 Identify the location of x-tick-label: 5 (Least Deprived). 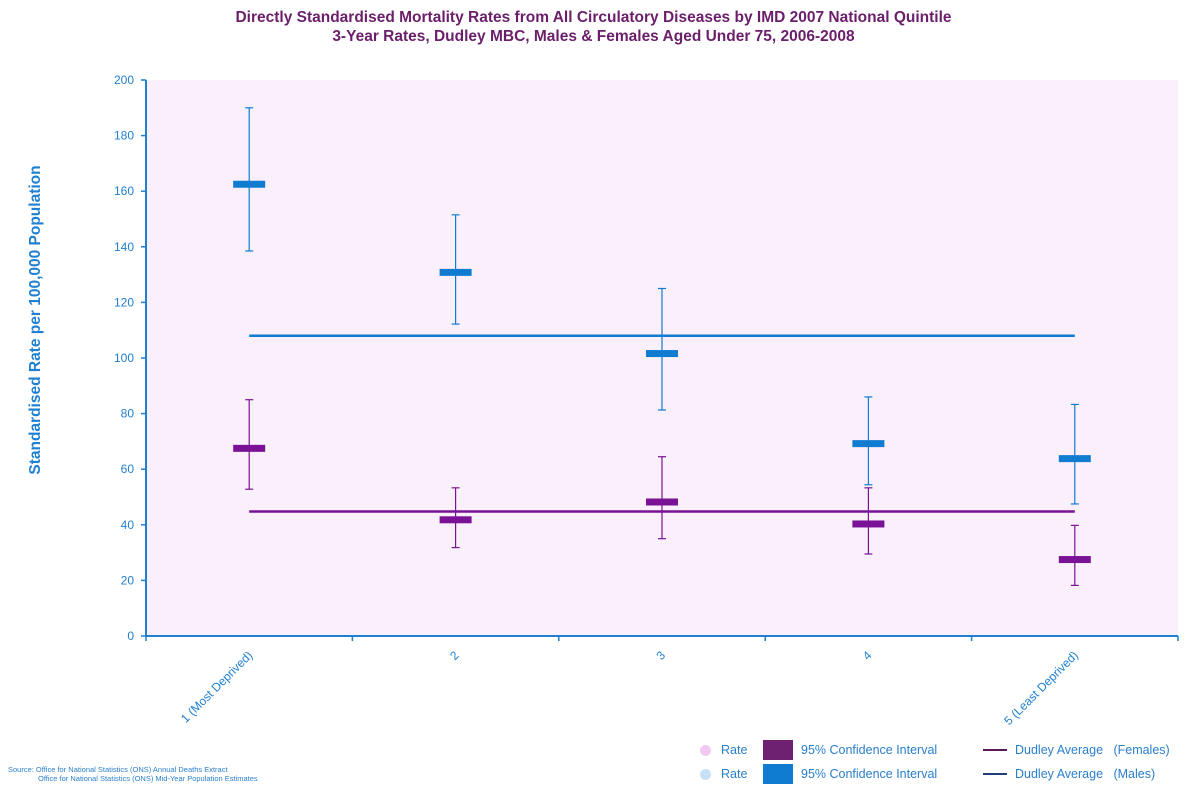
(1041, 688).